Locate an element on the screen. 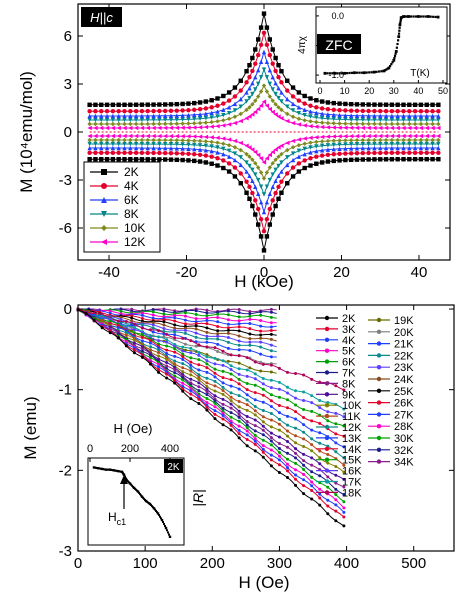  bottom-point-16K is located at coordinates (255, 379).